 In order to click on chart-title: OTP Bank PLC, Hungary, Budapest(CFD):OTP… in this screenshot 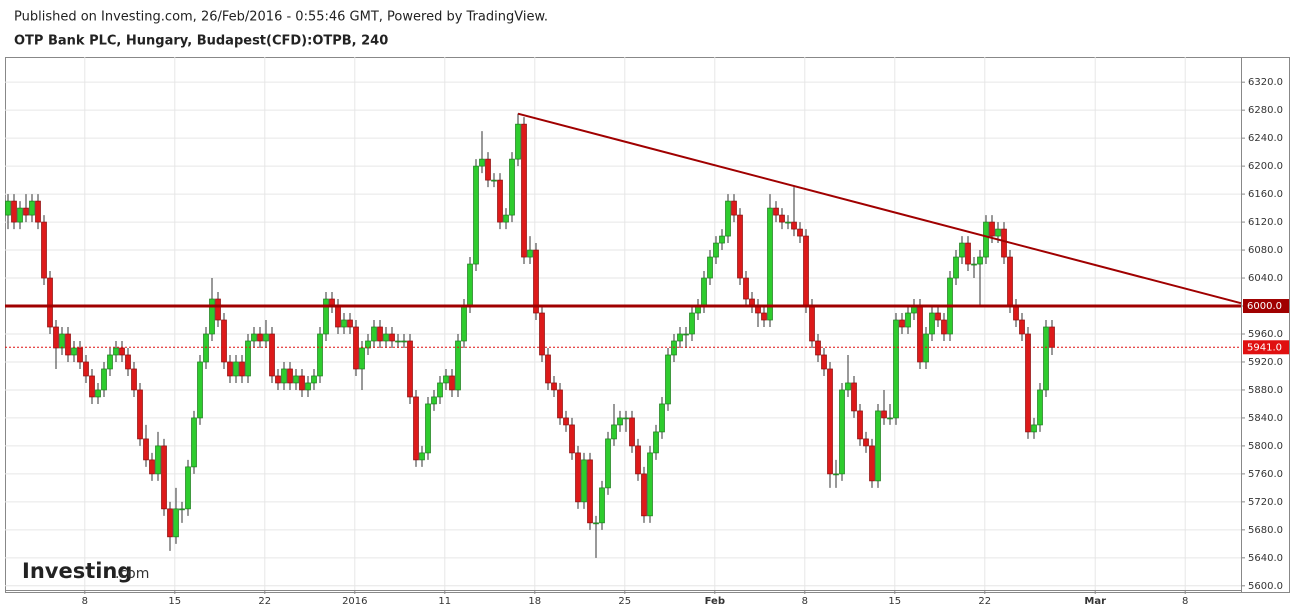, I will do `click(201, 41)`.